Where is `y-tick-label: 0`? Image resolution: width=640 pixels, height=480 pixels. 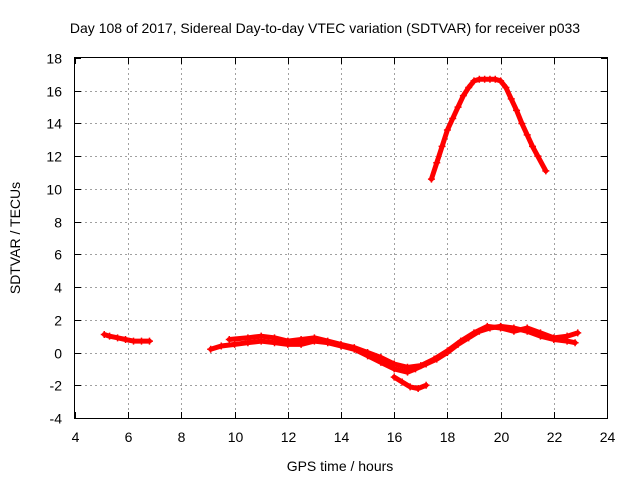 y-tick-label: 0 is located at coordinates (58, 354).